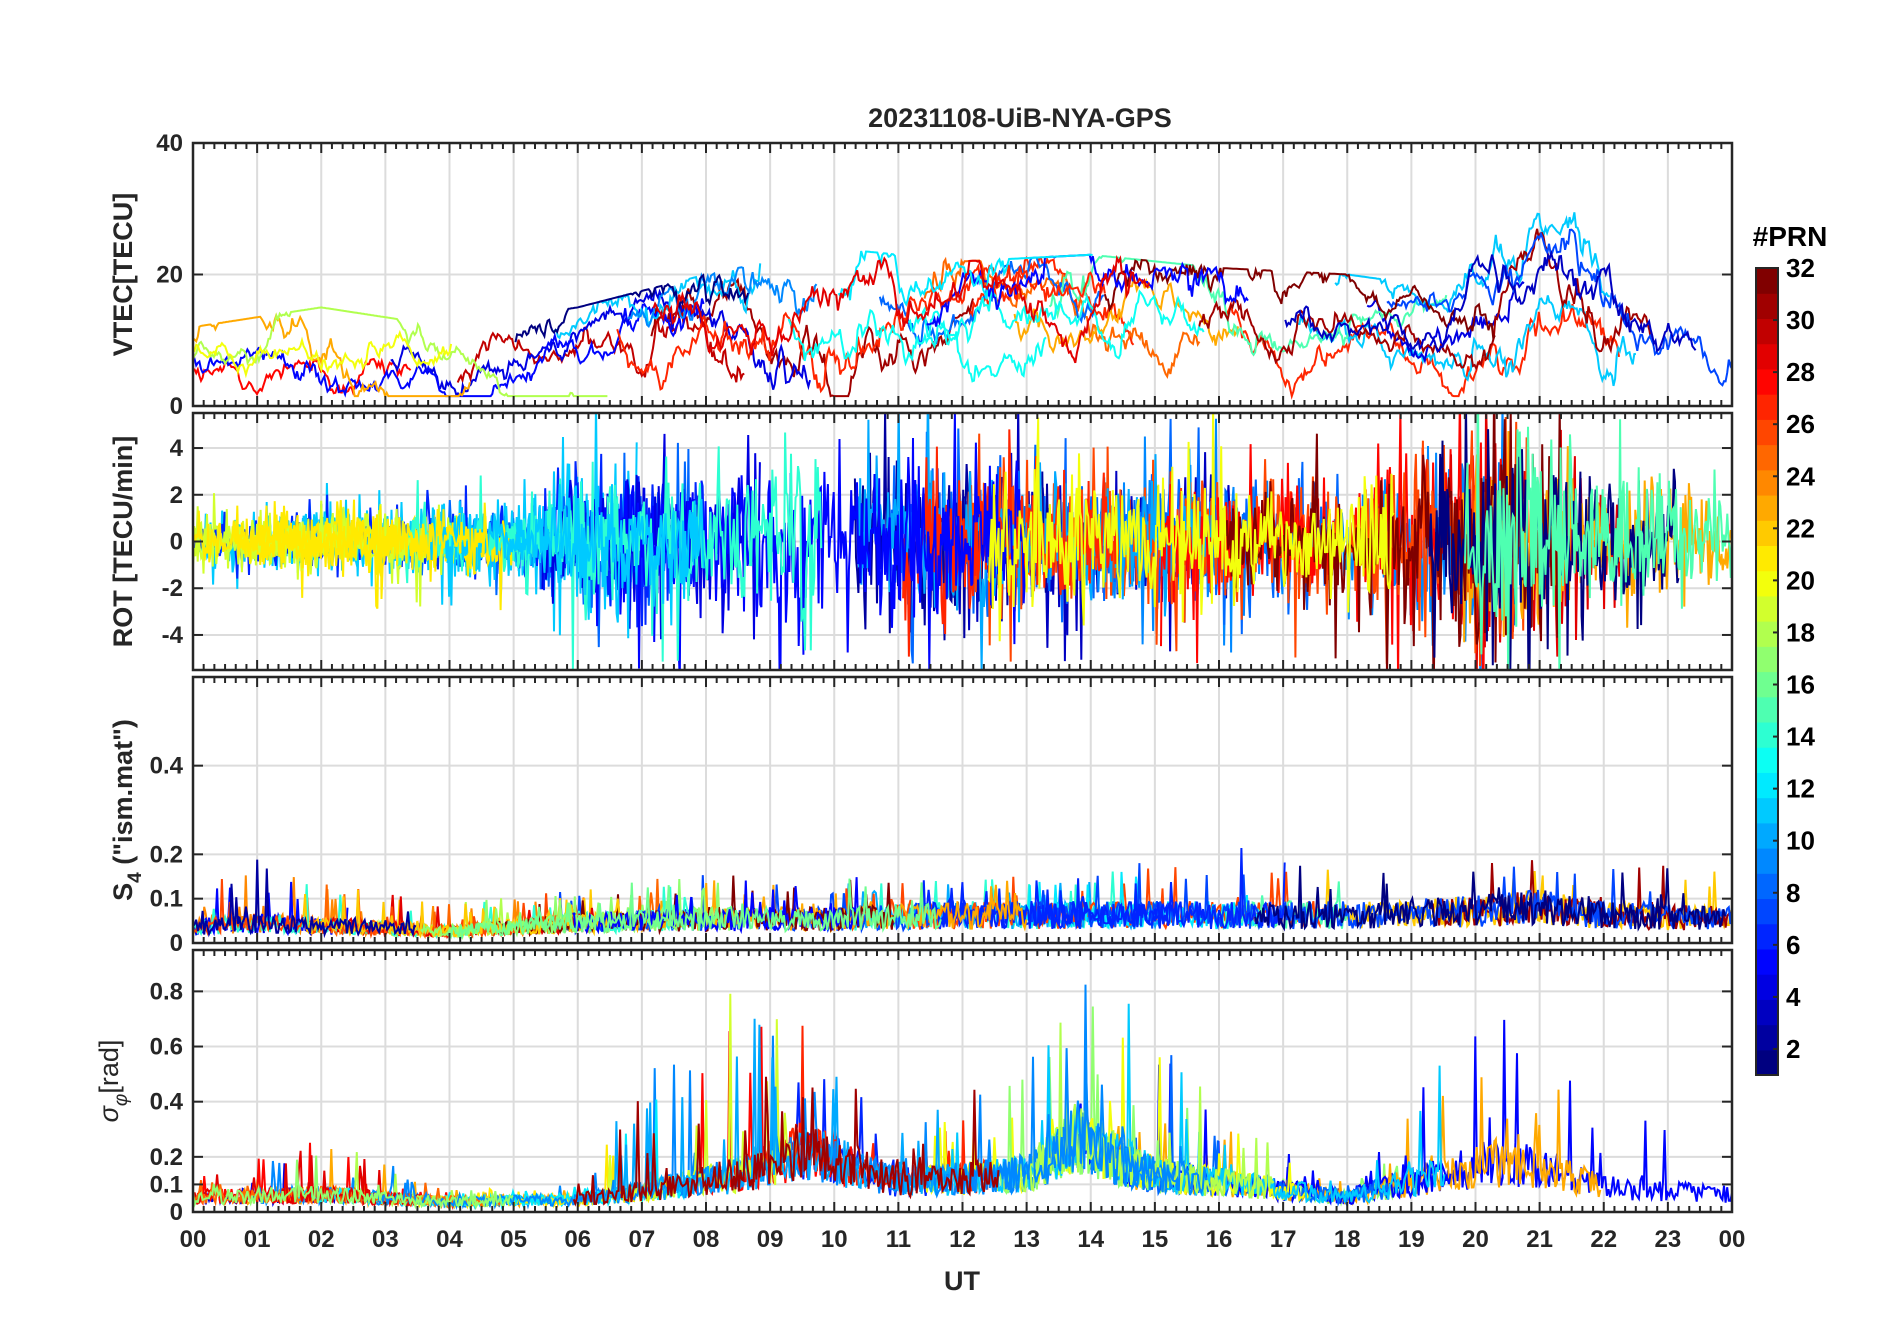 This screenshot has width=1902, height=1330. I want to click on x-tick-label: 04, so click(449, 1239).